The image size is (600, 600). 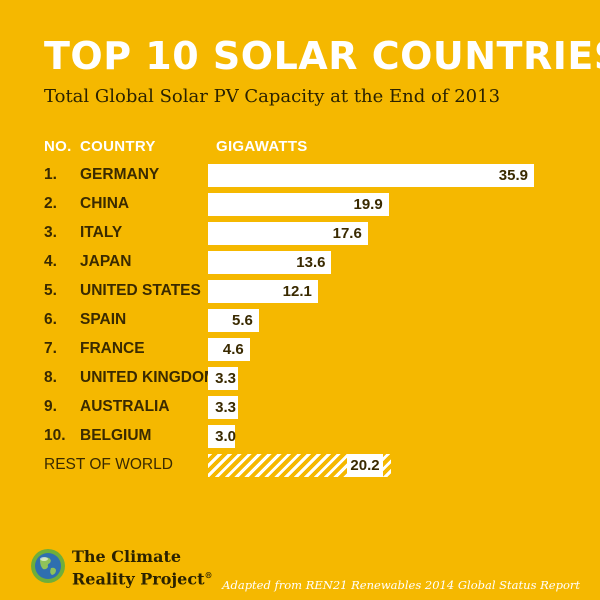 What do you see at coordinates (311, 262) in the screenshot?
I see `bar-value-label: 13.6` at bounding box center [311, 262].